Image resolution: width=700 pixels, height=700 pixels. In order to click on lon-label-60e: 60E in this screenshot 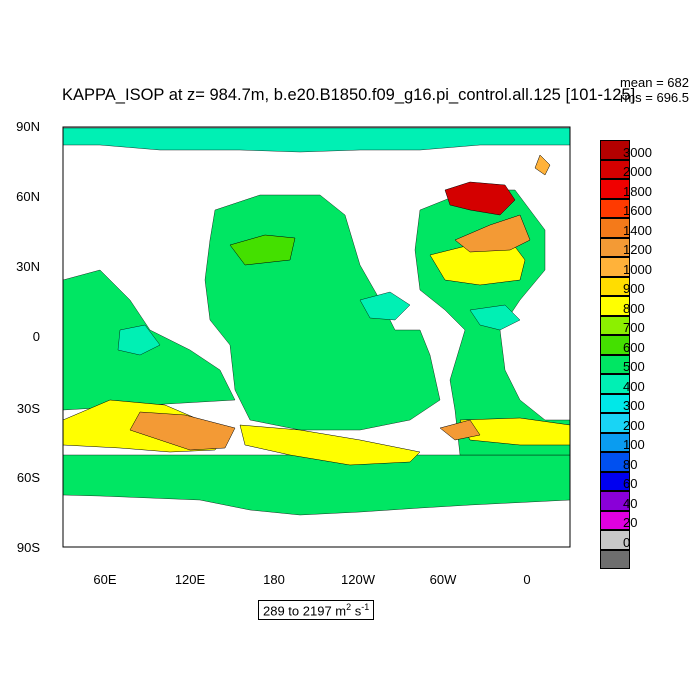, I will do `click(105, 579)`.